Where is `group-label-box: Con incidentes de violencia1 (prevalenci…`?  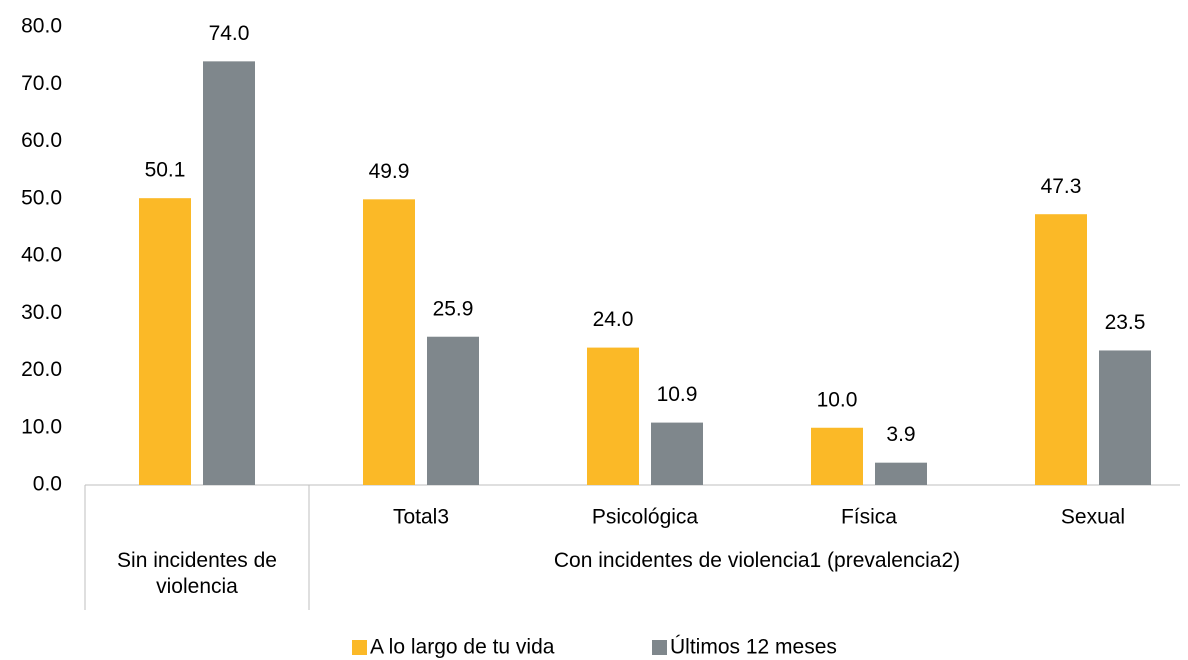
group-label-box: Con incidentes de violencia1 (prevalenci… is located at coordinates (757, 560).